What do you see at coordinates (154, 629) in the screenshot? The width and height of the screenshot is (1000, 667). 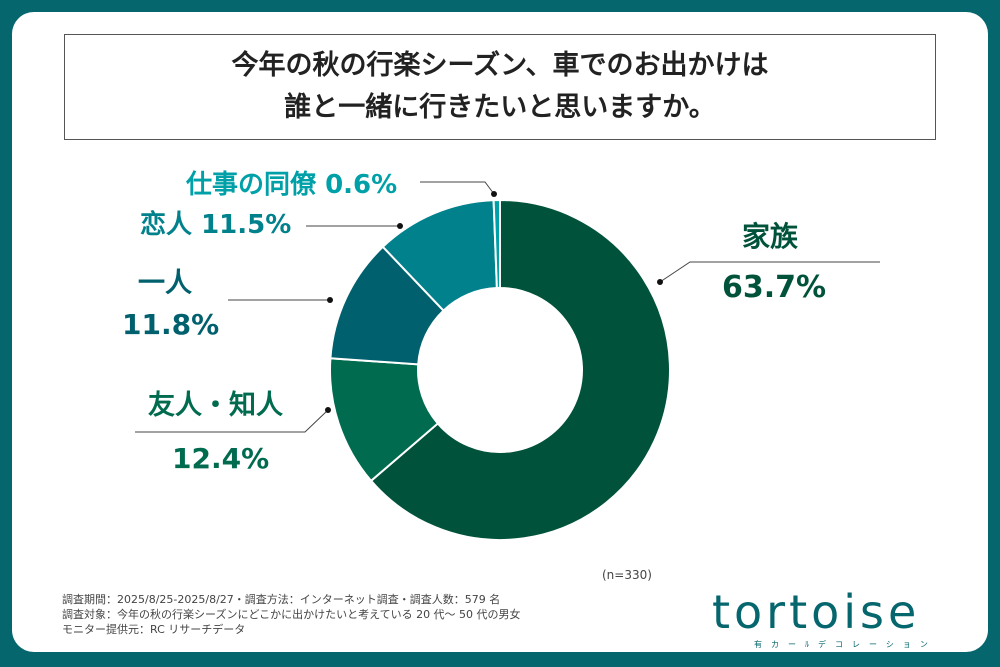 I see `note-provider: モニター提供元：RC リサーチデータ` at bounding box center [154, 629].